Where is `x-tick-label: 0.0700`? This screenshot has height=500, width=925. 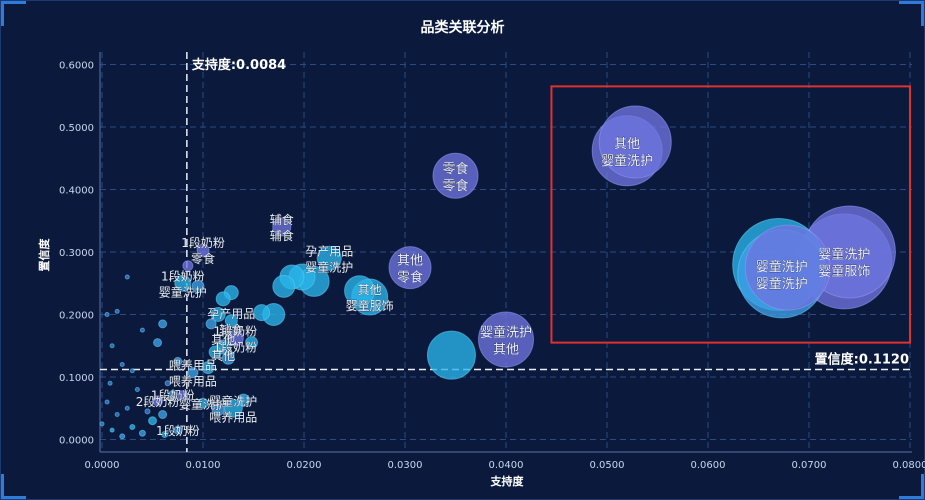
x-tick-label: 0.0700 is located at coordinates (808, 465).